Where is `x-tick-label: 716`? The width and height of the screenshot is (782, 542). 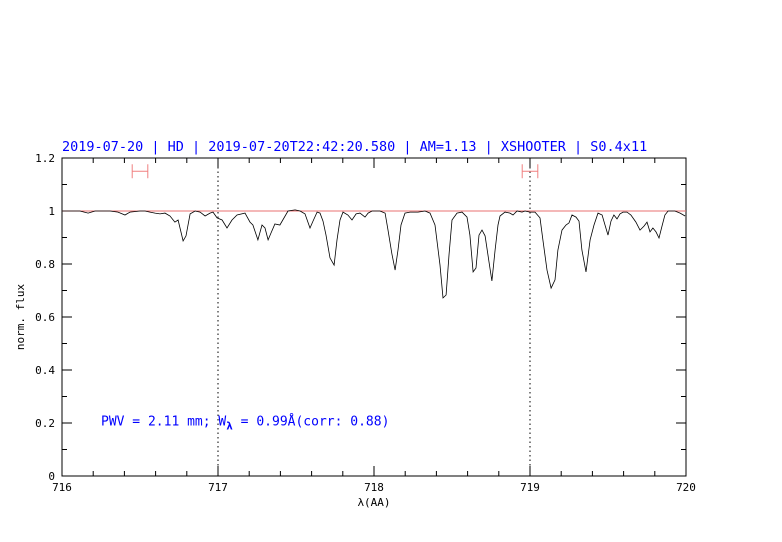 x-tick-label: 716 is located at coordinates (62, 487).